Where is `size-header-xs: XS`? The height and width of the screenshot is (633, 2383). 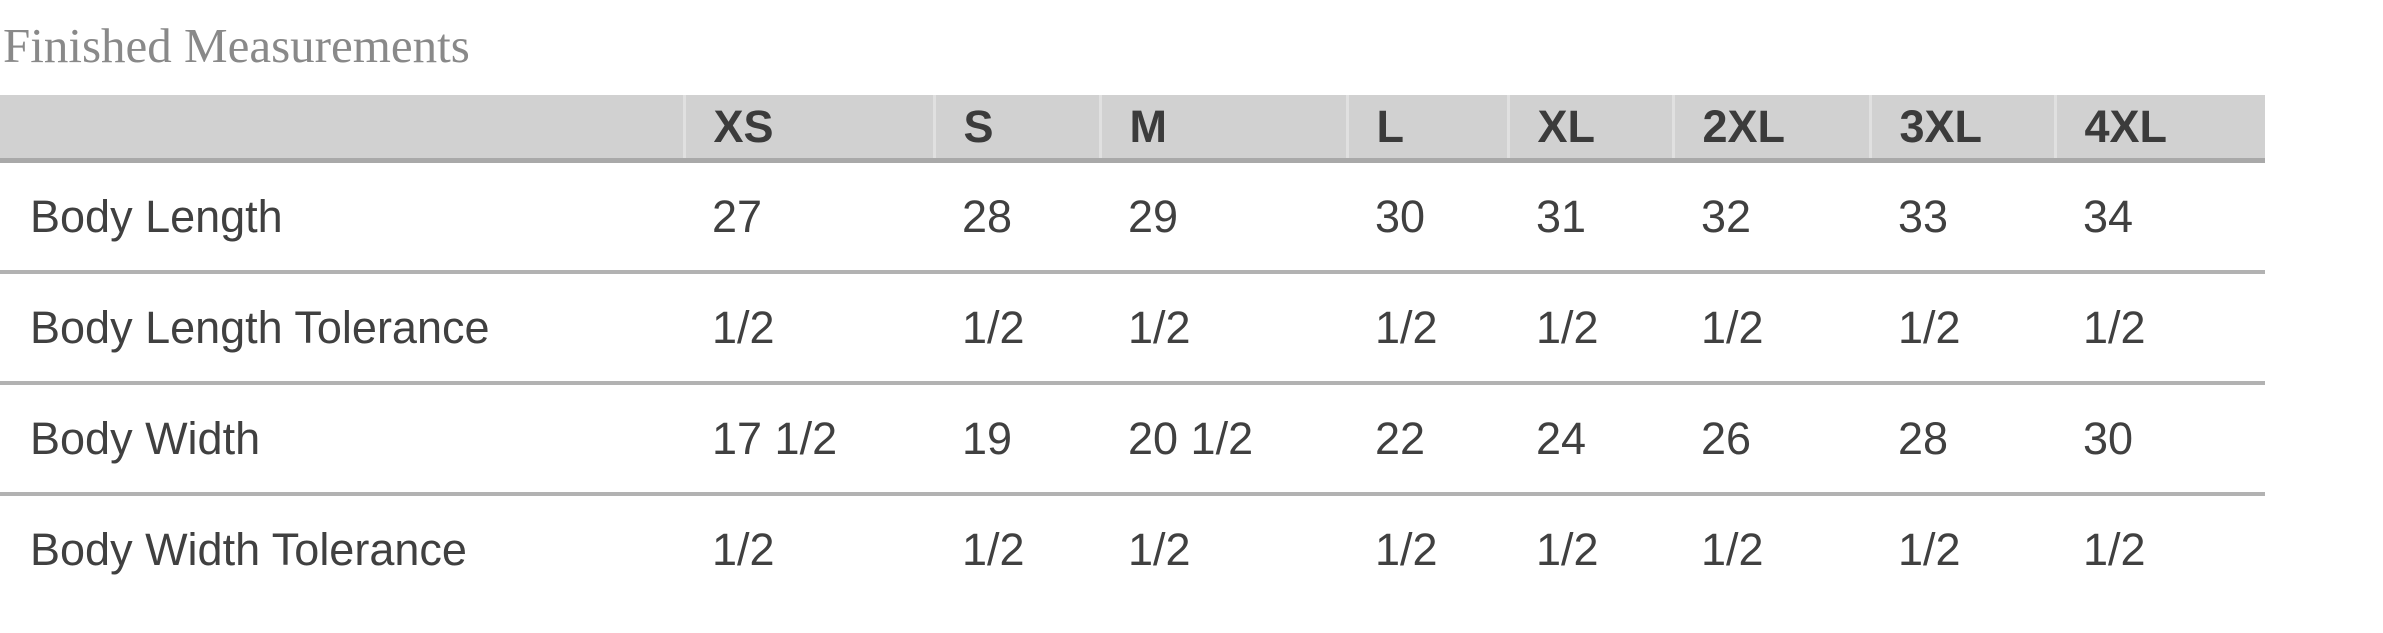
size-header-xs: XS is located at coordinates (808, 129).